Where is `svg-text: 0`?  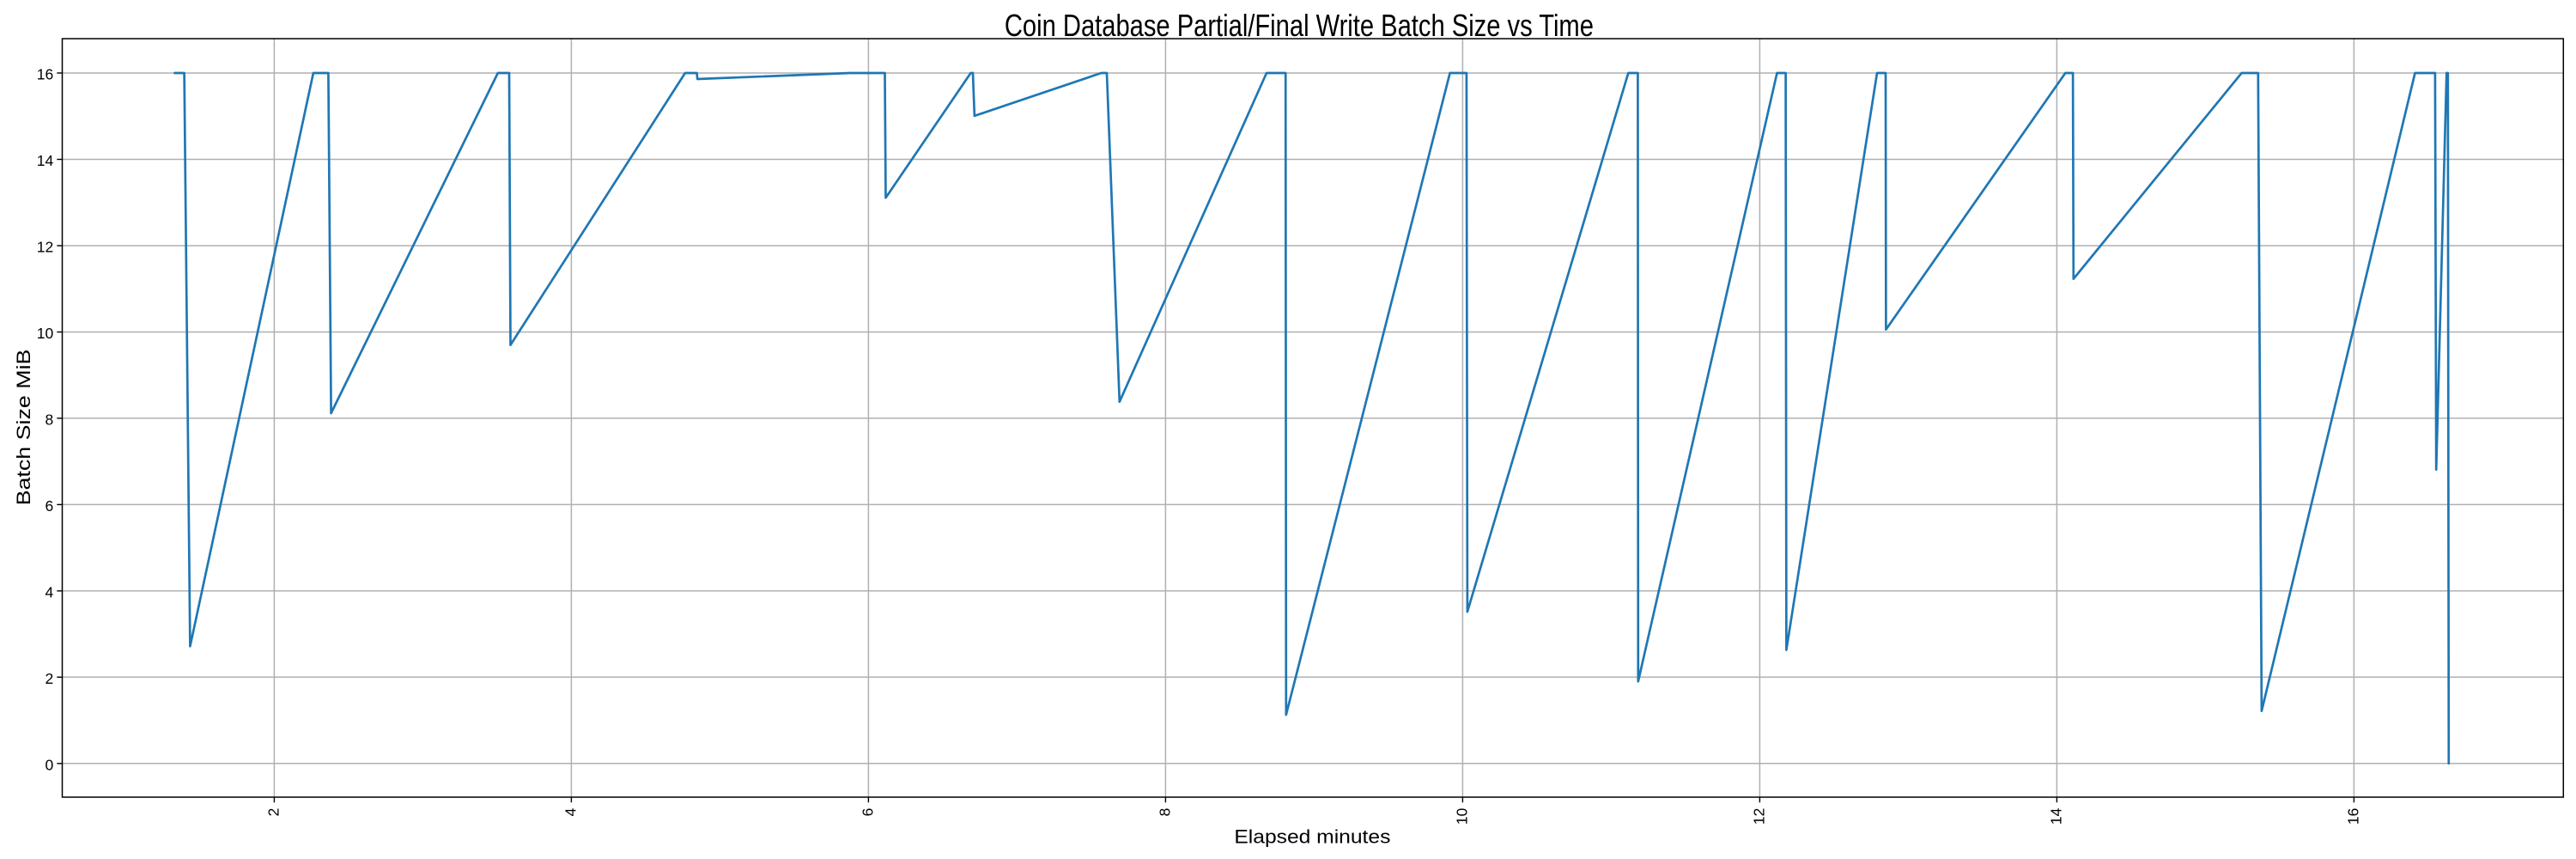
svg-text: 0 is located at coordinates (49, 765).